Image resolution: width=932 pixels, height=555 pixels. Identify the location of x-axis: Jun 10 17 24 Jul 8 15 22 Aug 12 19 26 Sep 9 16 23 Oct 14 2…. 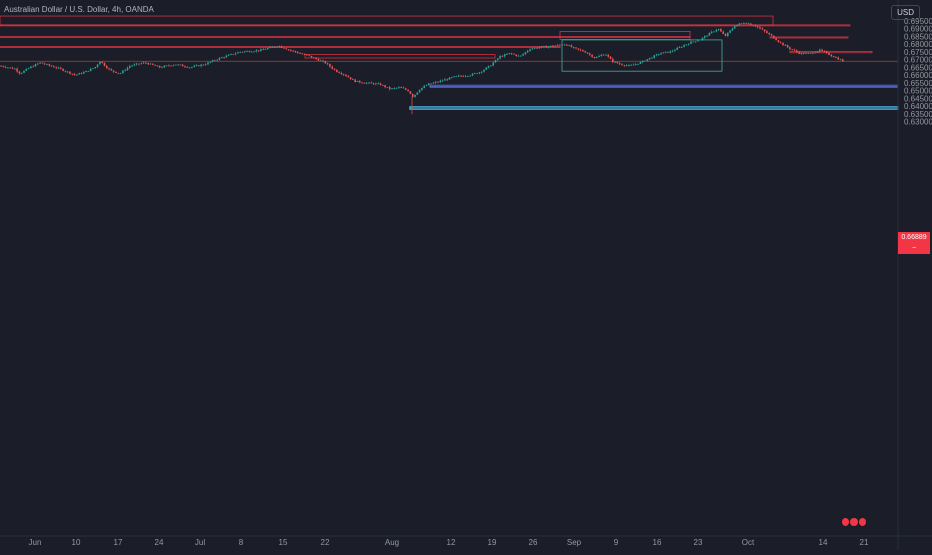
(449, 542).